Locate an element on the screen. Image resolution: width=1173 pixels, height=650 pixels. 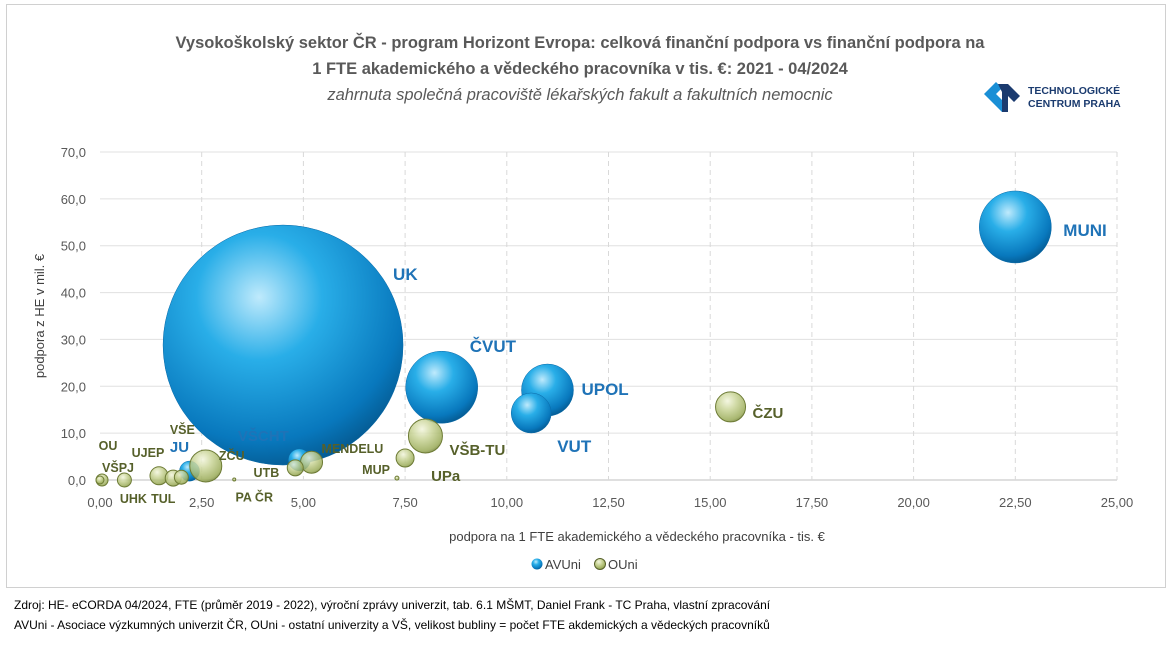
bubble-ouni-mup is located at coordinates (397, 478).